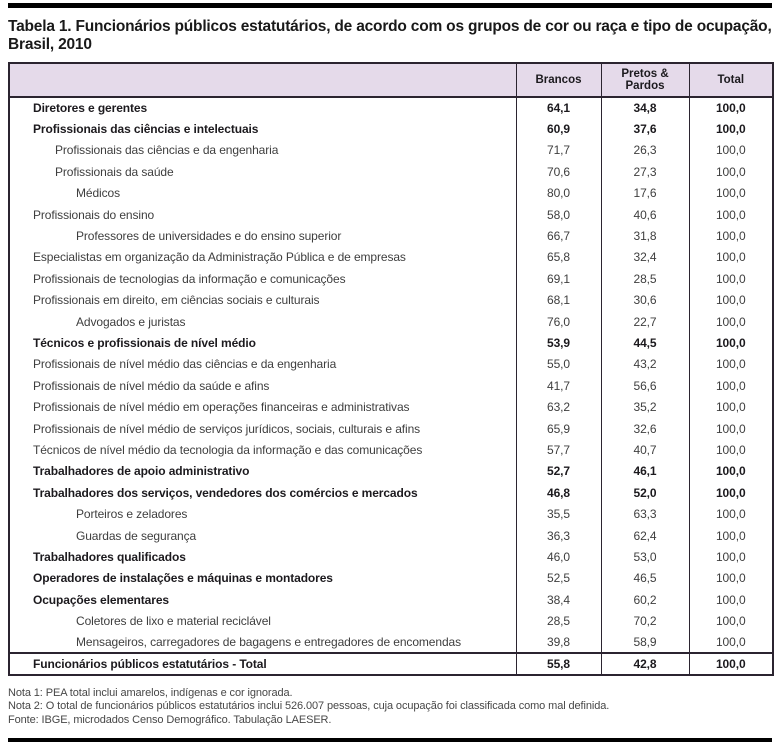 The height and width of the screenshot is (747, 780). Describe the element at coordinates (644, 471) in the screenshot. I see `value-cell: 46,1` at that location.